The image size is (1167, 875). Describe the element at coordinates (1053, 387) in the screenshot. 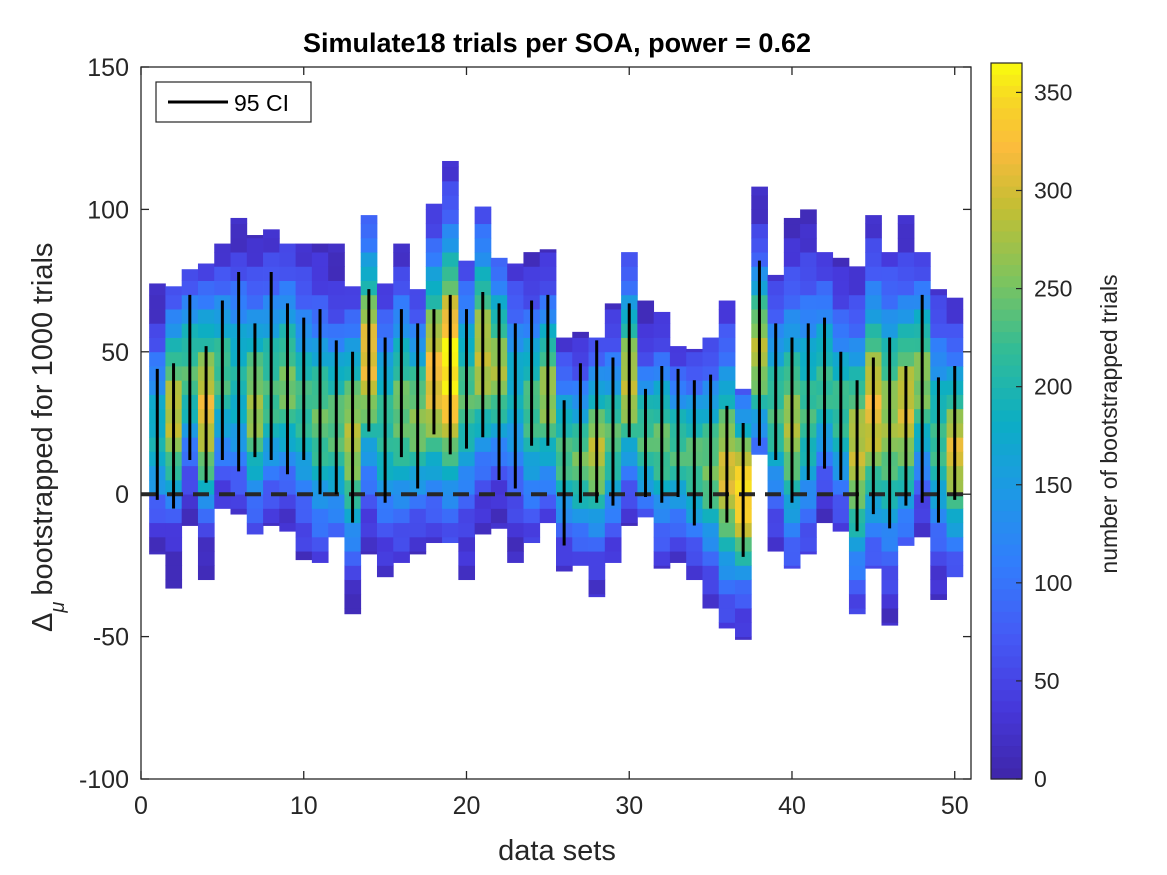

I see `colorbar-tick-label: 200` at that location.